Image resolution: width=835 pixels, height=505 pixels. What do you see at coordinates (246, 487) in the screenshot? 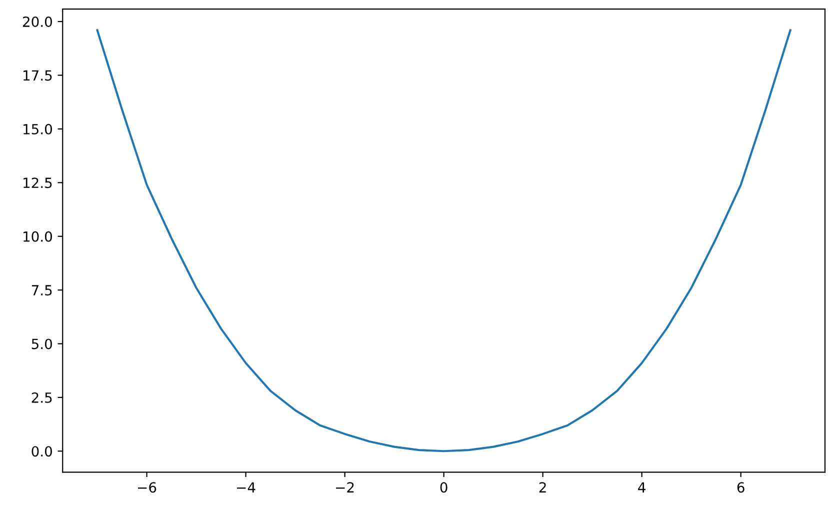
I see `x-tick-label: −4` at bounding box center [246, 487].